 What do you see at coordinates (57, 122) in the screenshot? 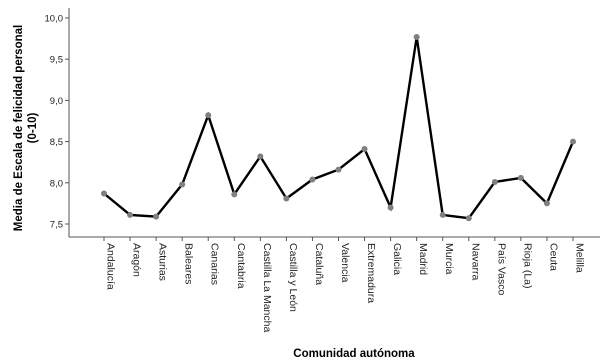
I see `y-ticks: 7,5 8,0 8,5 9,0 9,5 10,0` at bounding box center [57, 122].